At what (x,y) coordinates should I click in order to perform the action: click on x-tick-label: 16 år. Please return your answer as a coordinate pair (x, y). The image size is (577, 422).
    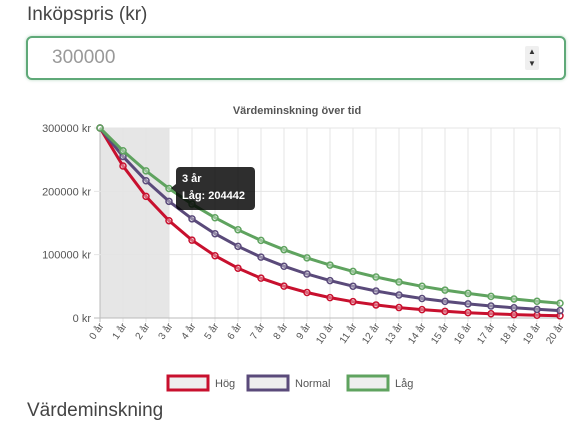
    Looking at the image, I should click on (463, 333).